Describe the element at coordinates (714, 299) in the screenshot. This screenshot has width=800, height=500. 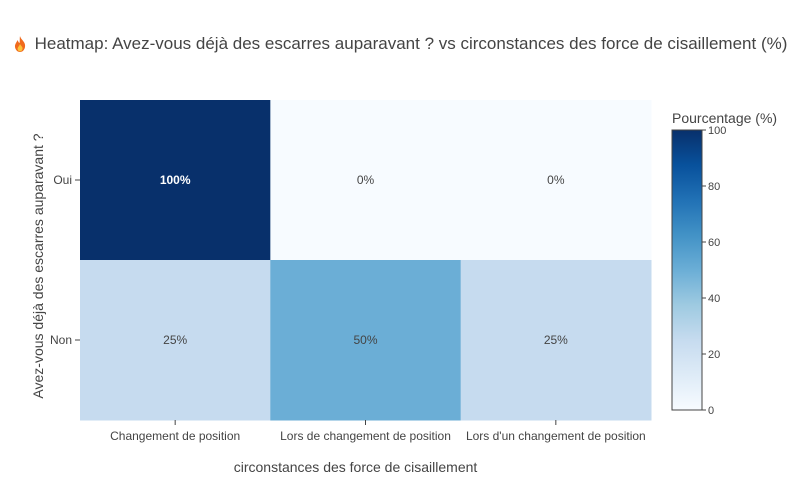
I see `colorbar-tick-label: 40` at that location.